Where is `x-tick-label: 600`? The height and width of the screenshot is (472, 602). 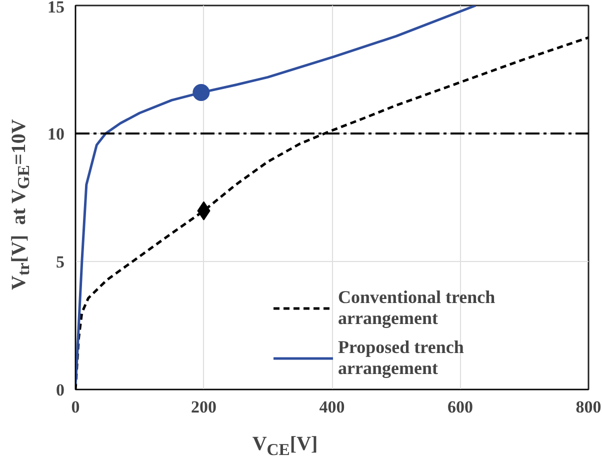
x-tick-label: 600 is located at coordinates (460, 407).